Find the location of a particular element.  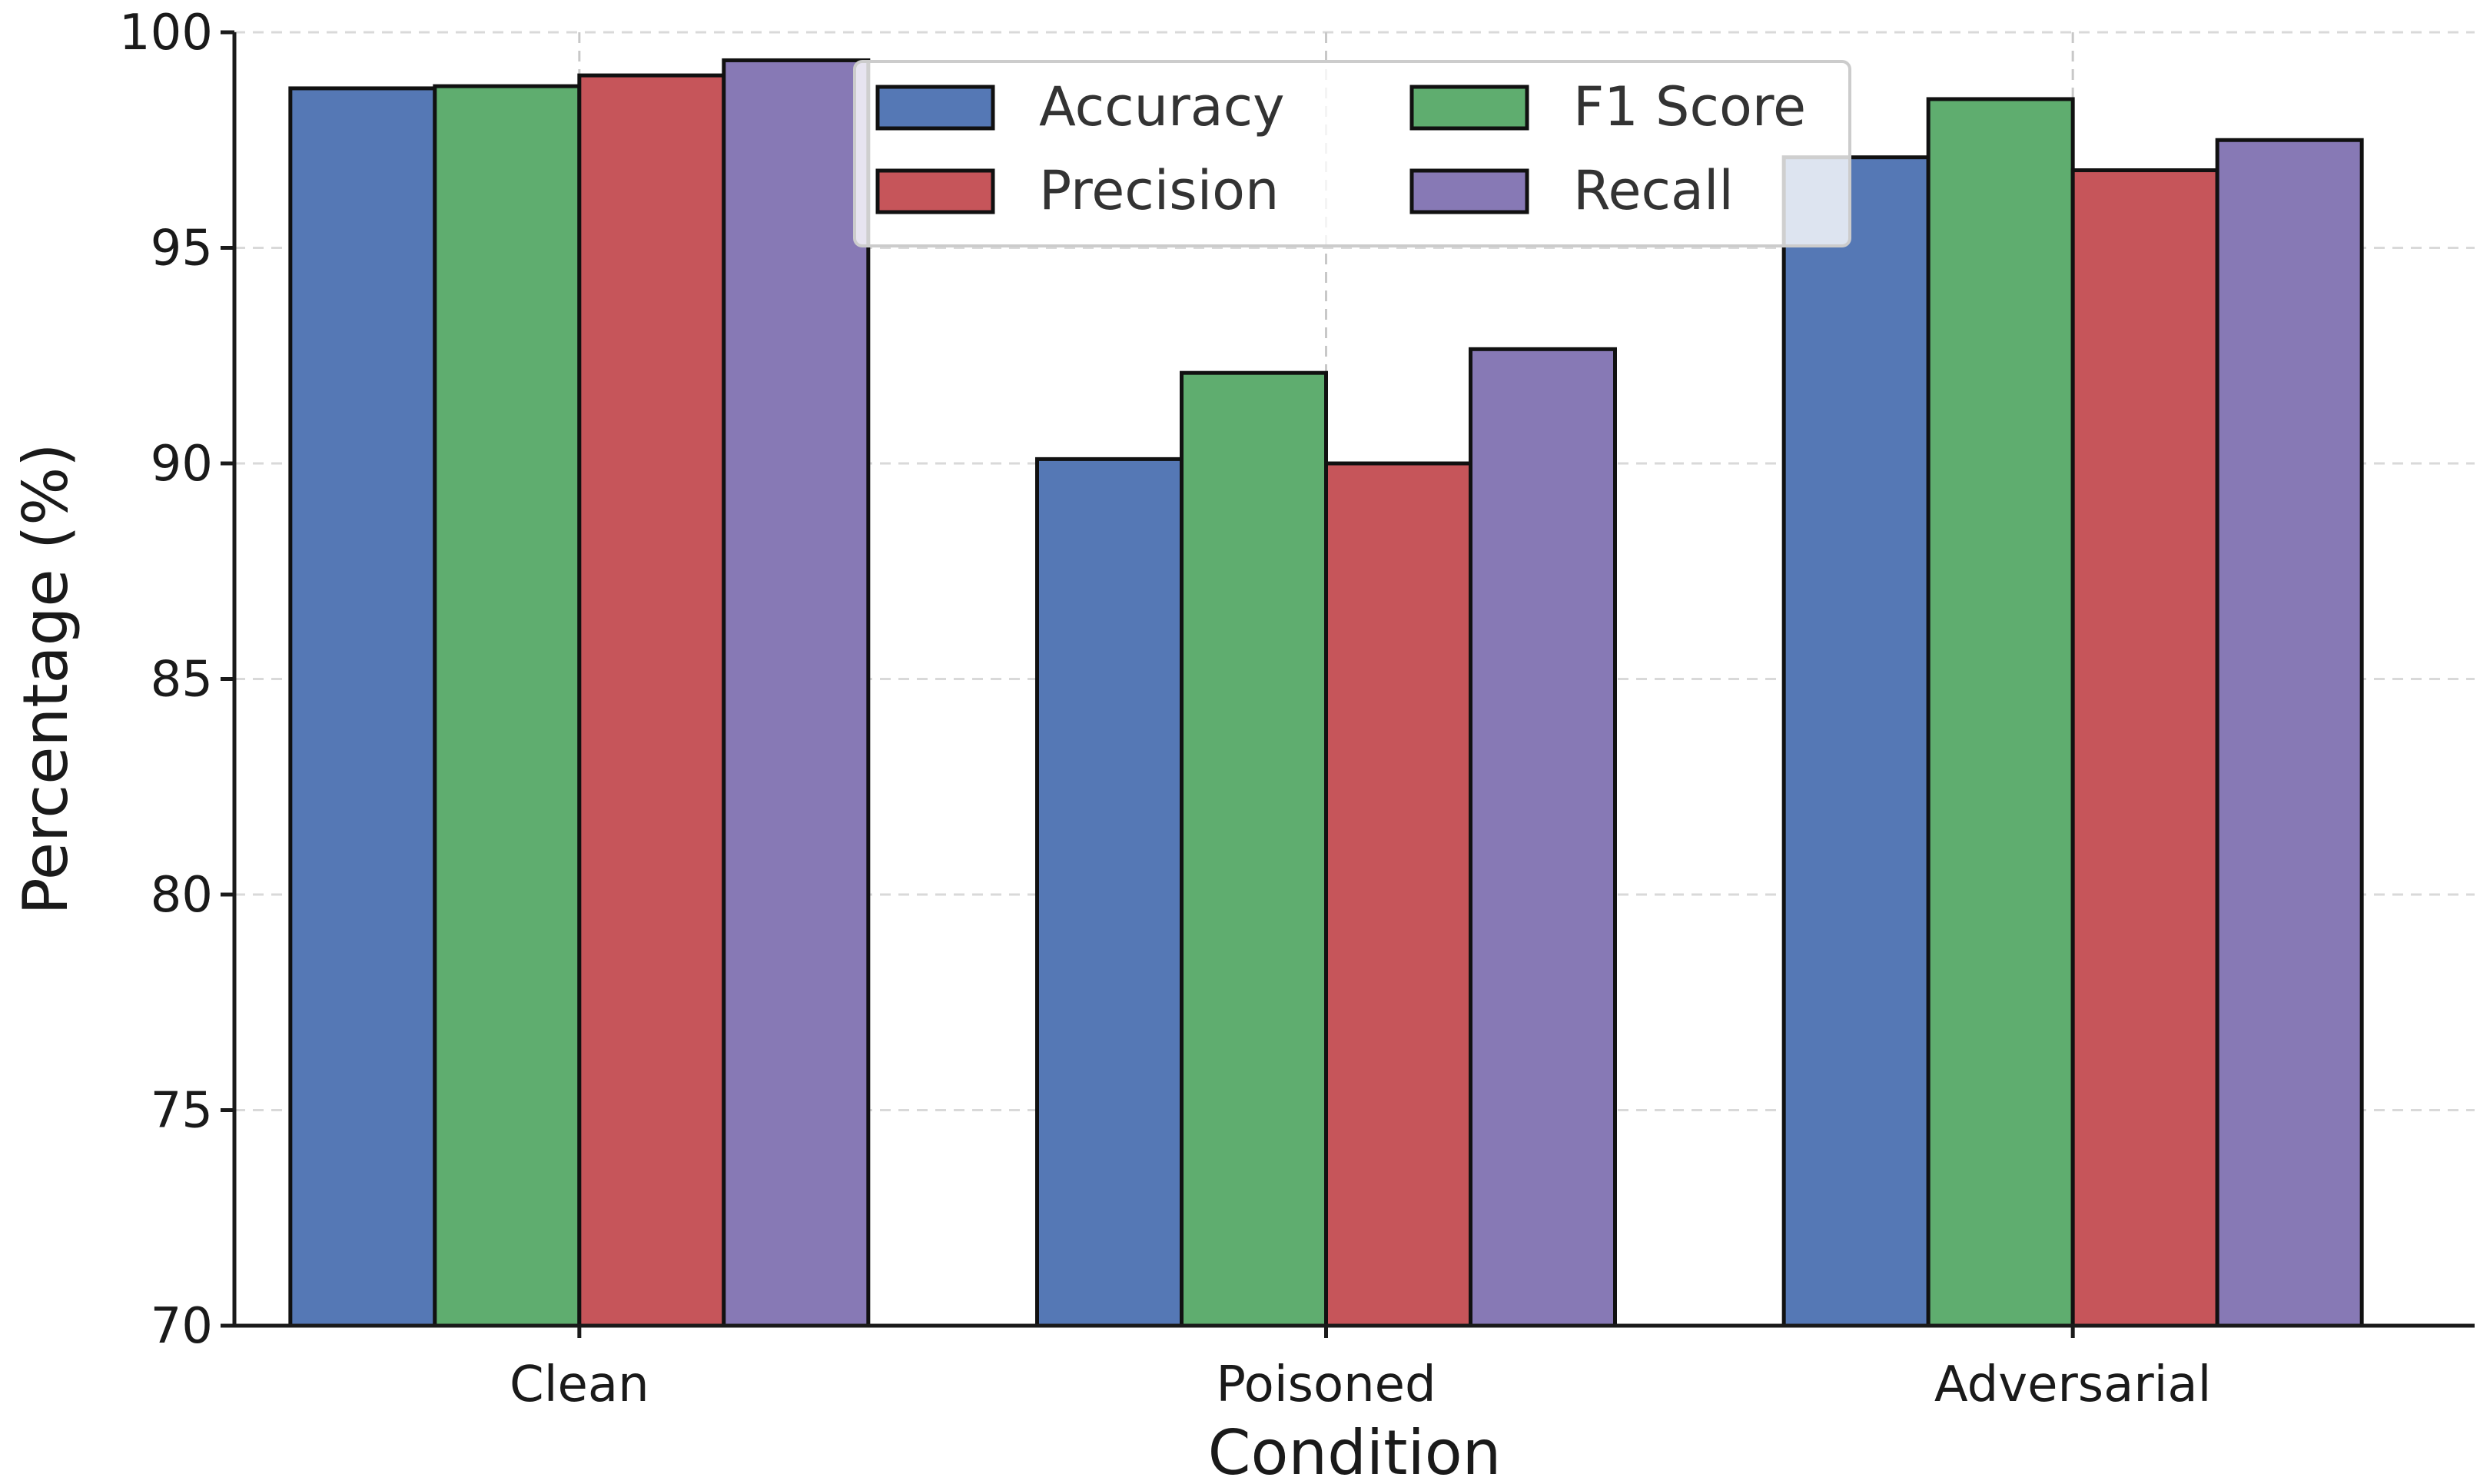

legend-swatch-f1-score is located at coordinates (1469, 108).